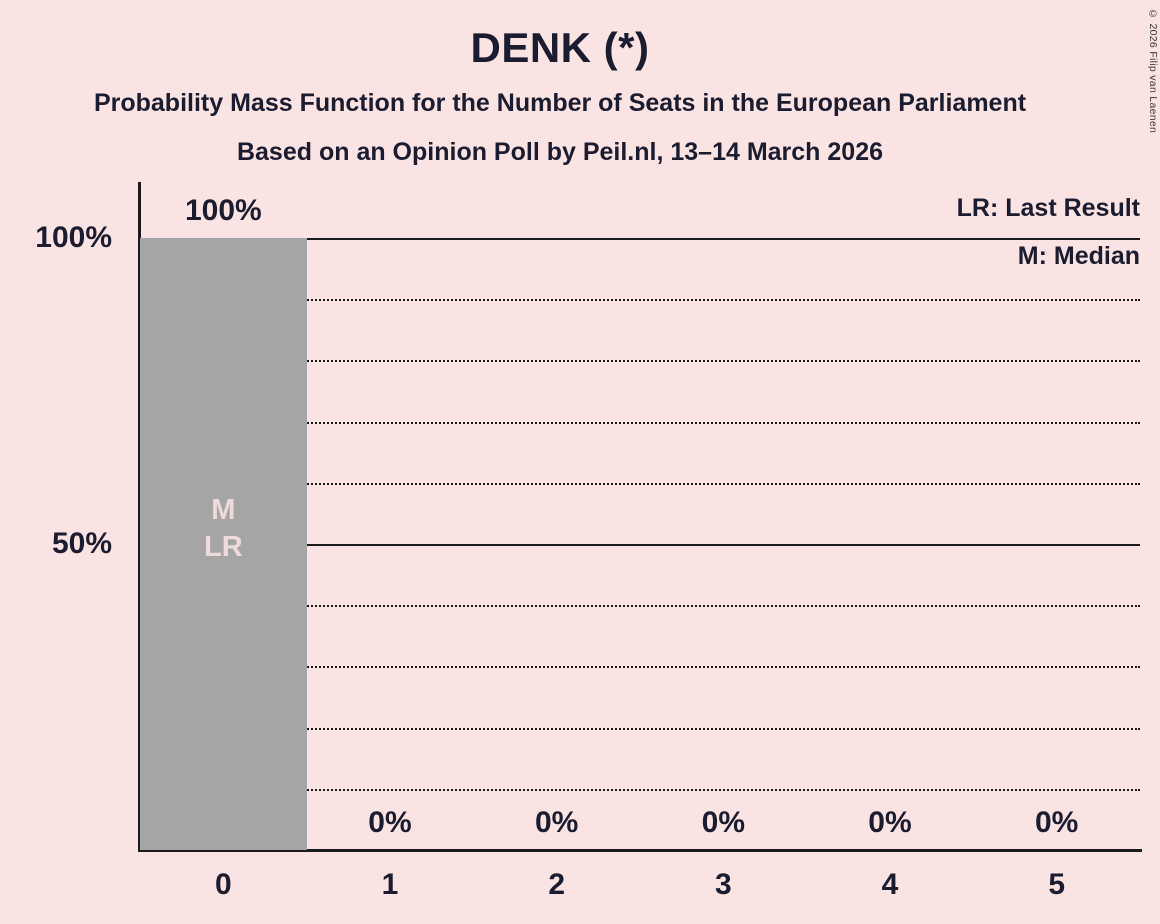  What do you see at coordinates (223, 528) in the screenshot?
I see `bar-median-lastresult-label: M LR` at bounding box center [223, 528].